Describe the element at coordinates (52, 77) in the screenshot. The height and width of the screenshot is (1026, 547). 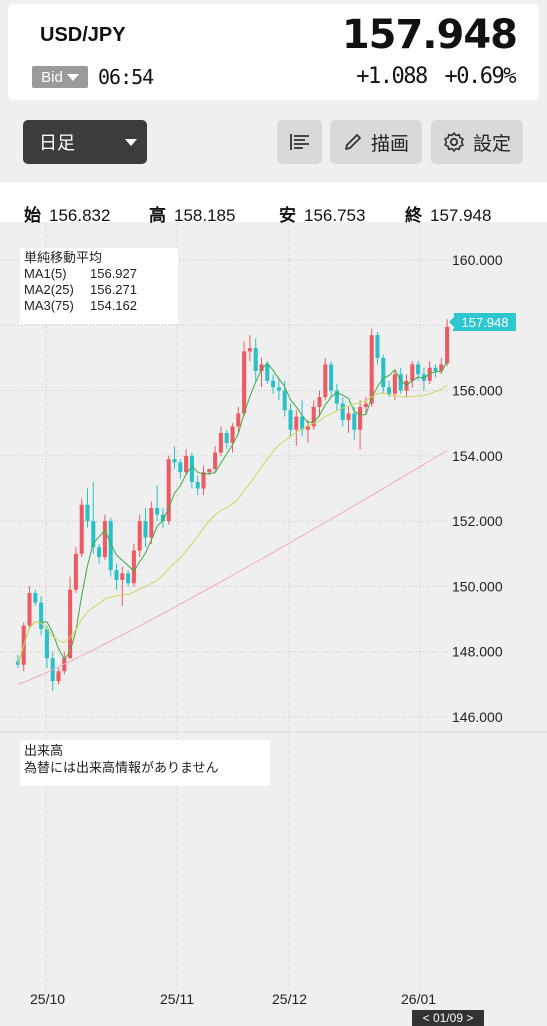
I see `bid-label: Bid` at that location.